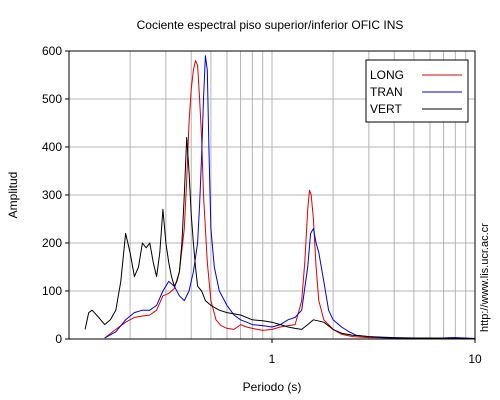 This screenshot has height=400, width=500. What do you see at coordinates (386, 109) in the screenshot?
I see `legend-label-vert: VERT` at bounding box center [386, 109].